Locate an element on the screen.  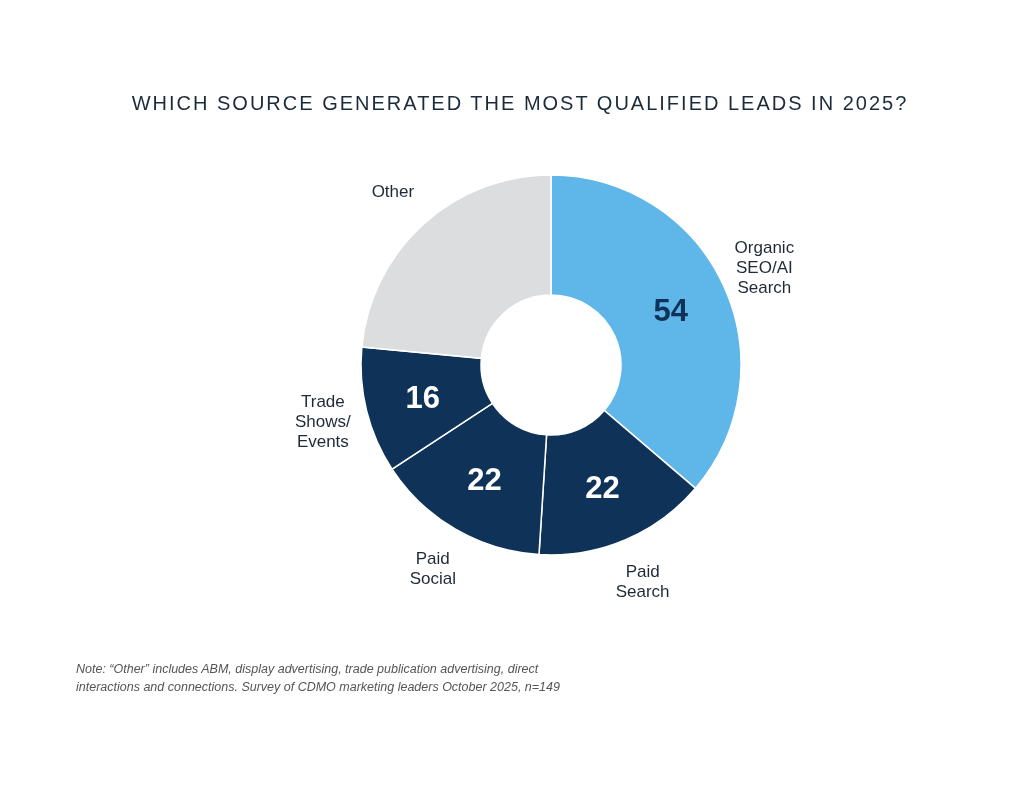
data-label: 16 is located at coordinates (423, 397).